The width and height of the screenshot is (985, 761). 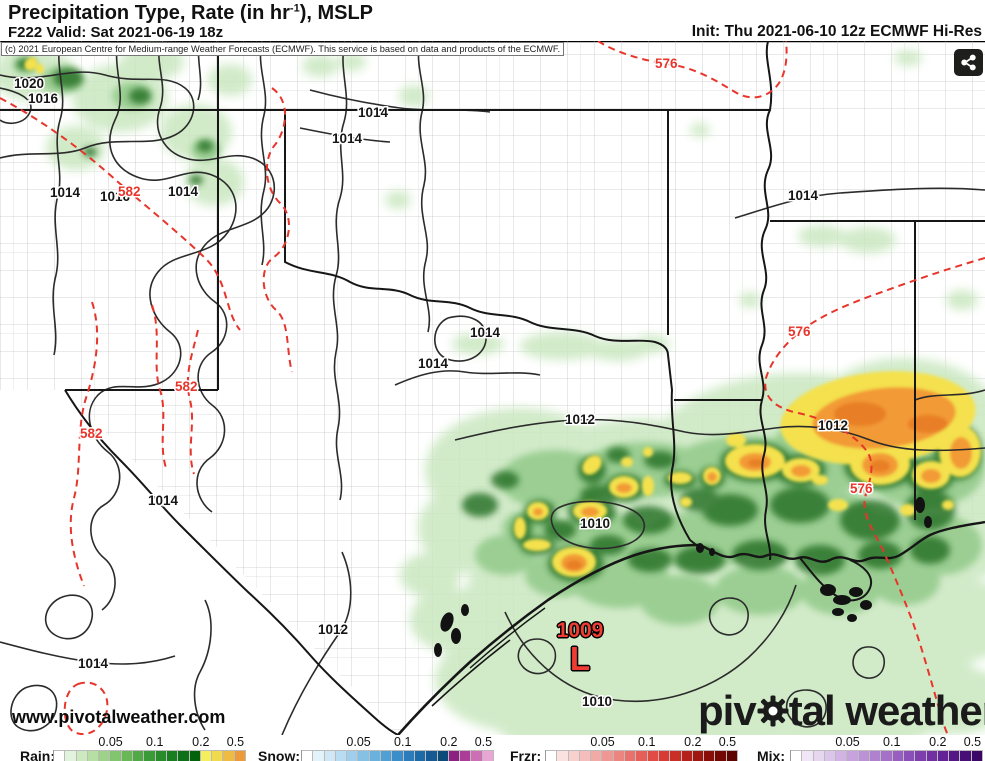 What do you see at coordinates (29, 83) in the screenshot?
I see `isobar-label: 1020` at bounding box center [29, 83].